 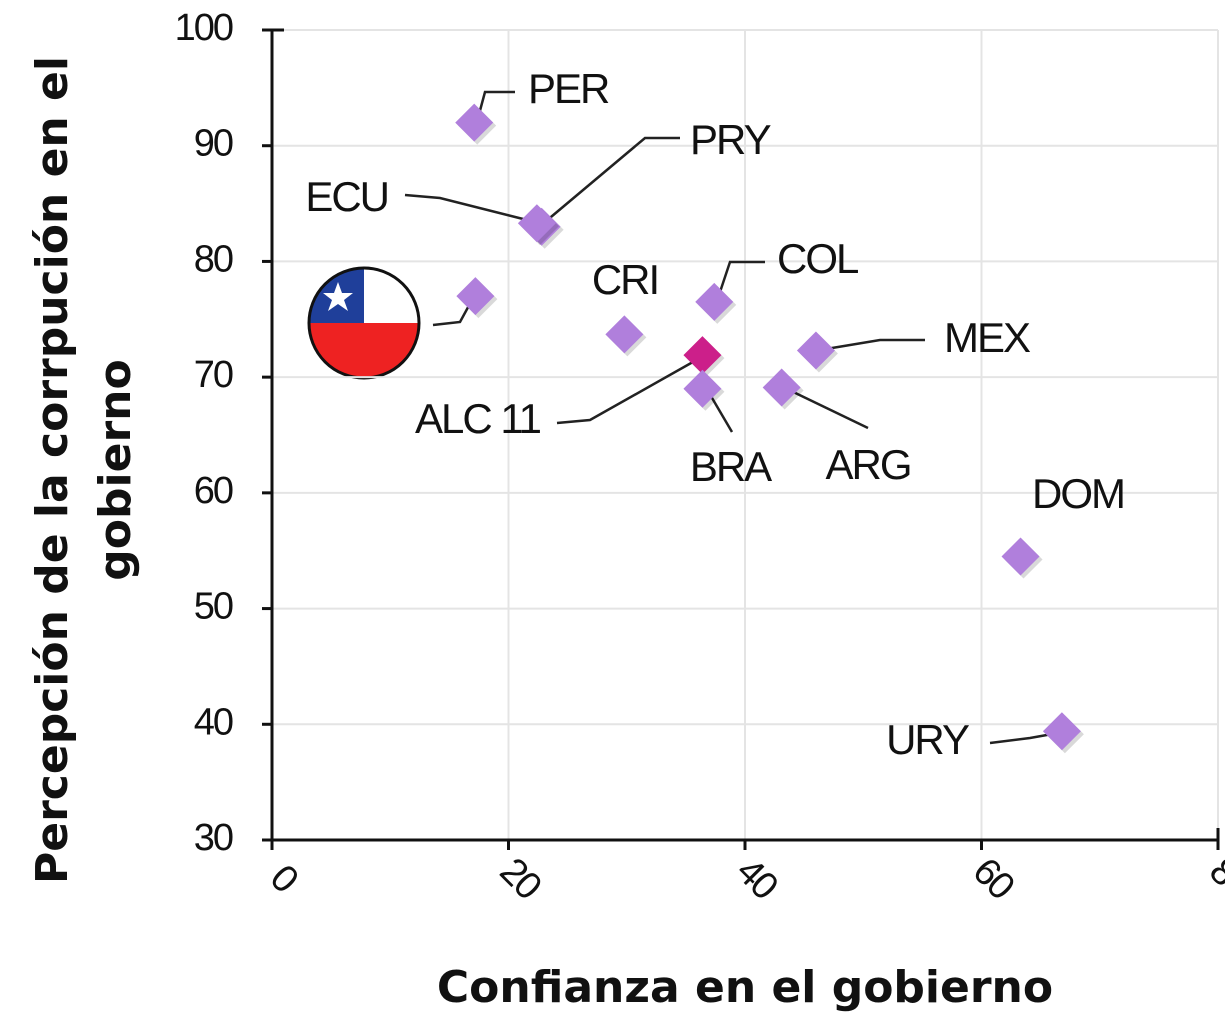 What do you see at coordinates (1078, 493) in the screenshot?
I see `point-label: DOM` at bounding box center [1078, 493].